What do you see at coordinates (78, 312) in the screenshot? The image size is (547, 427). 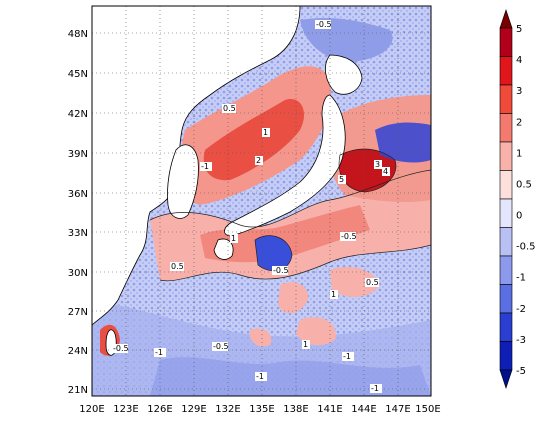 I see `lat-label: 27N` at bounding box center [78, 312].